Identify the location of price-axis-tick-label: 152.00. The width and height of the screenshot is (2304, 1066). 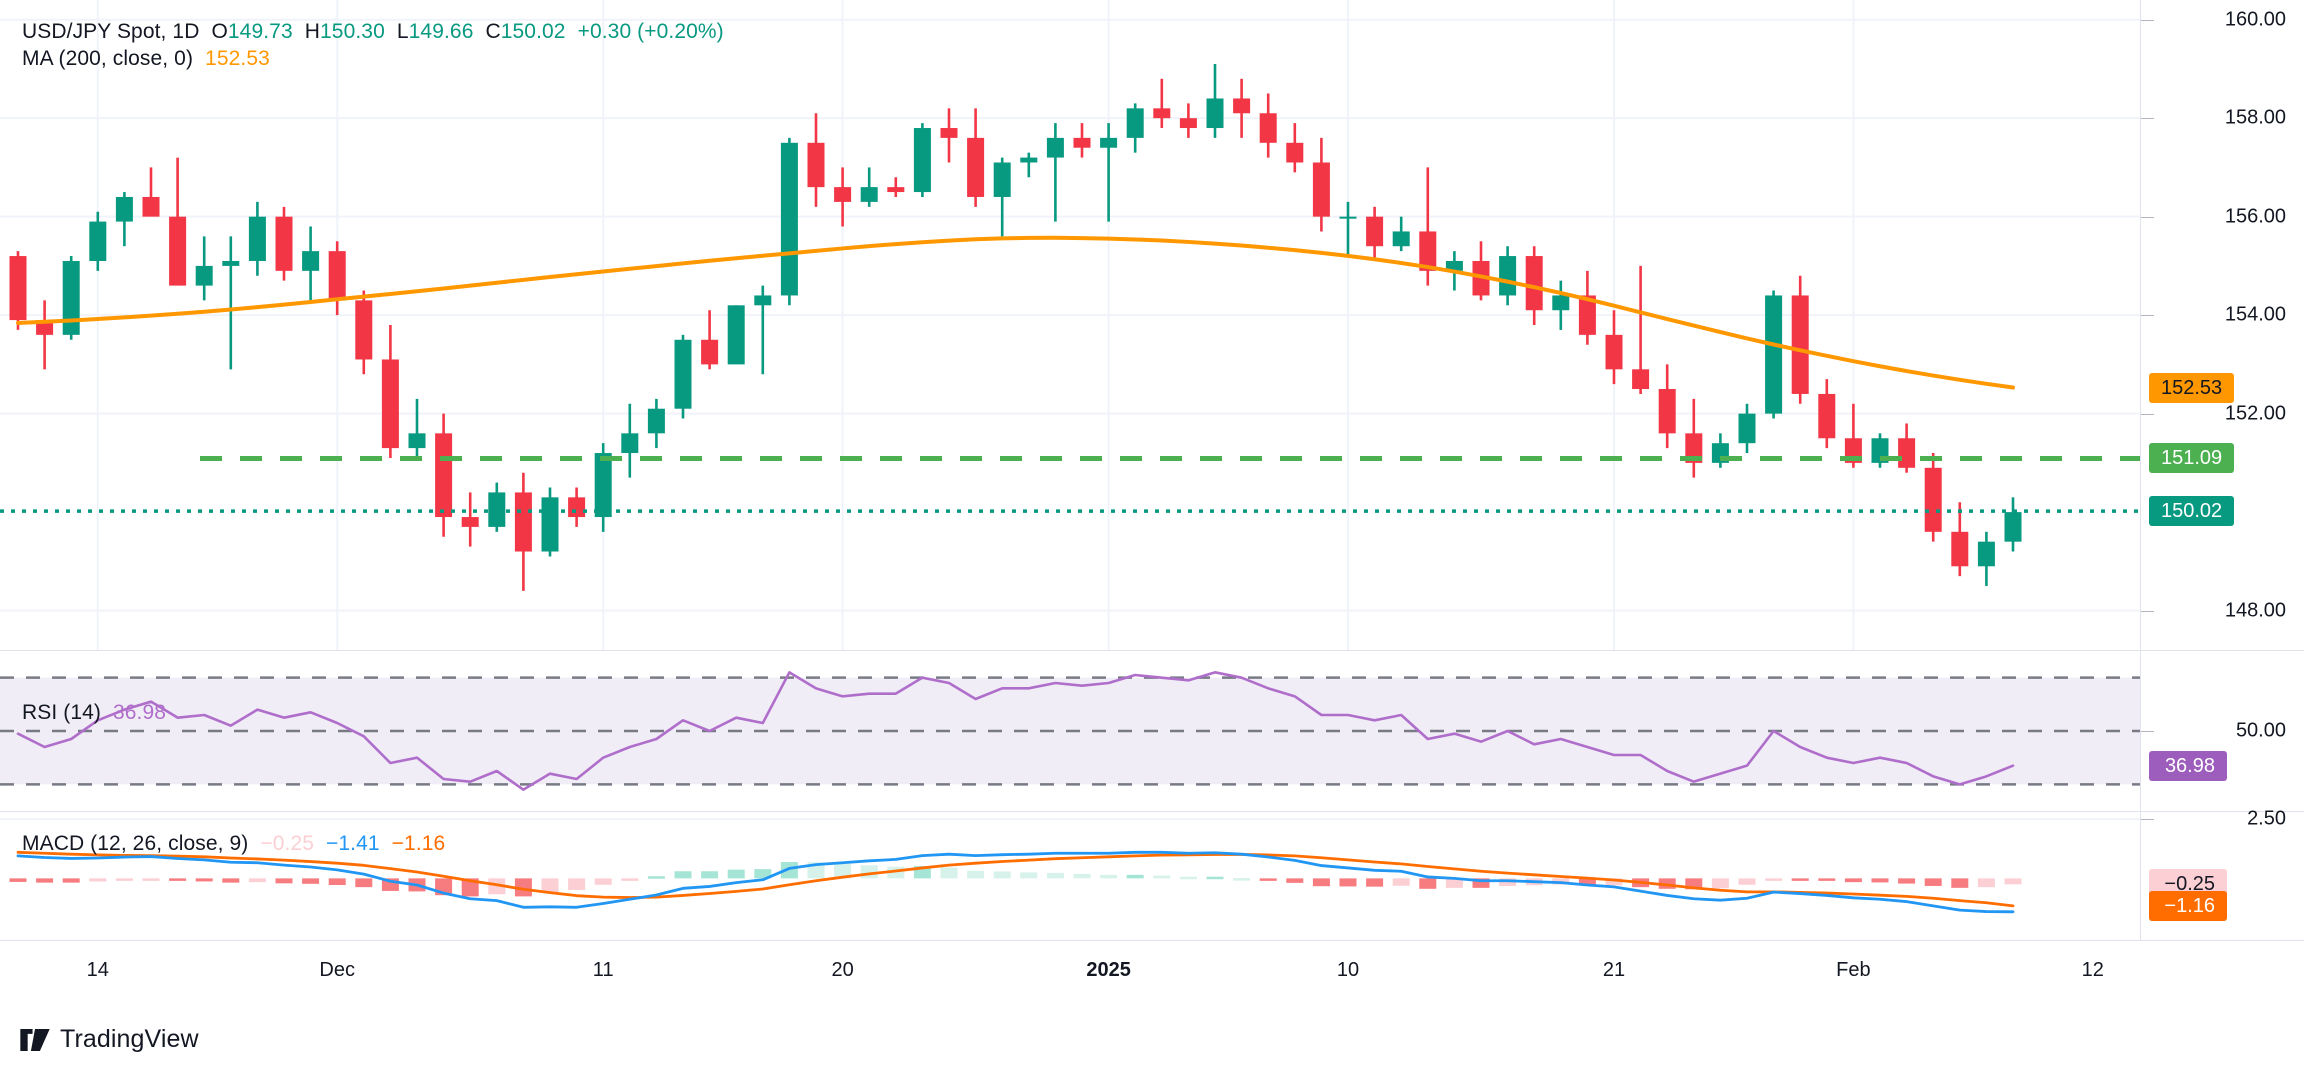
(2255, 413).